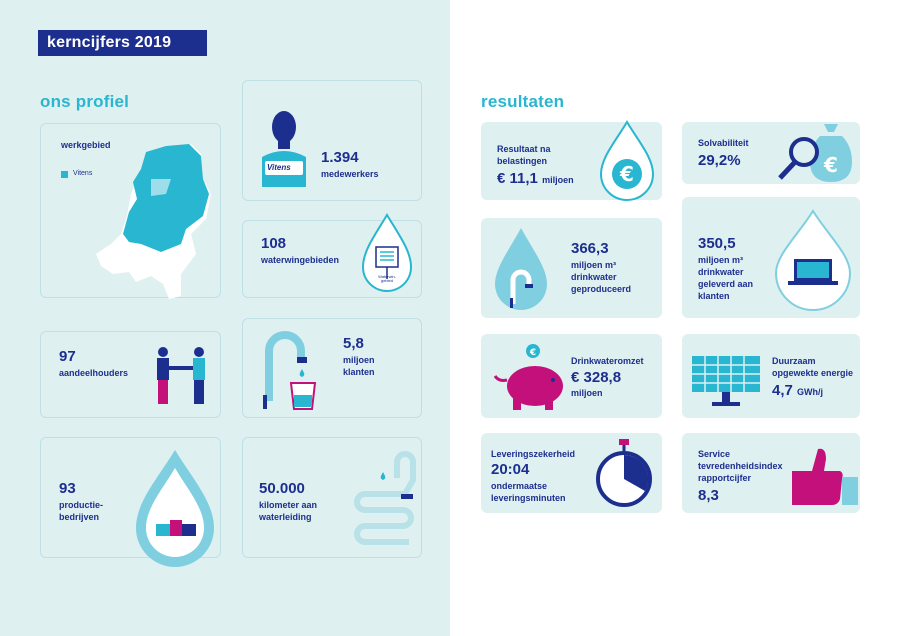 Image resolution: width=900 pixels, height=636 pixels. What do you see at coordinates (340, 157) in the screenshot?
I see `employees-value: 1.394` at bounding box center [340, 157].